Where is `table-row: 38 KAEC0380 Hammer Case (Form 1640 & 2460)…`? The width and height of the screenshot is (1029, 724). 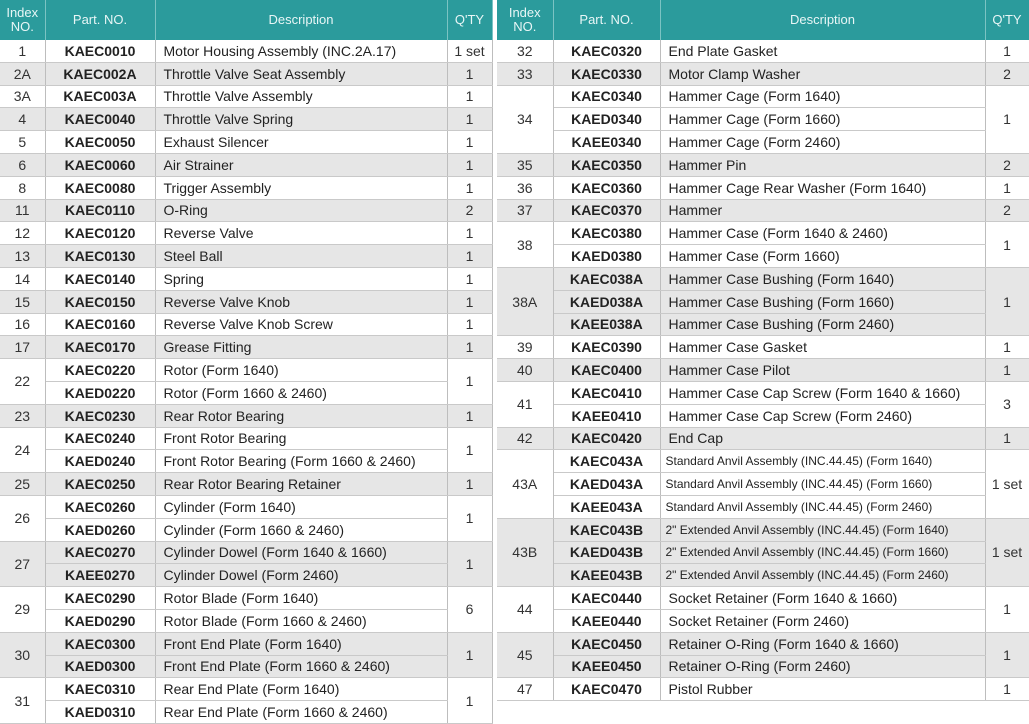 table-row: 38 KAEC0380 Hammer Case (Form 1640 & 2460)… is located at coordinates (763, 244).